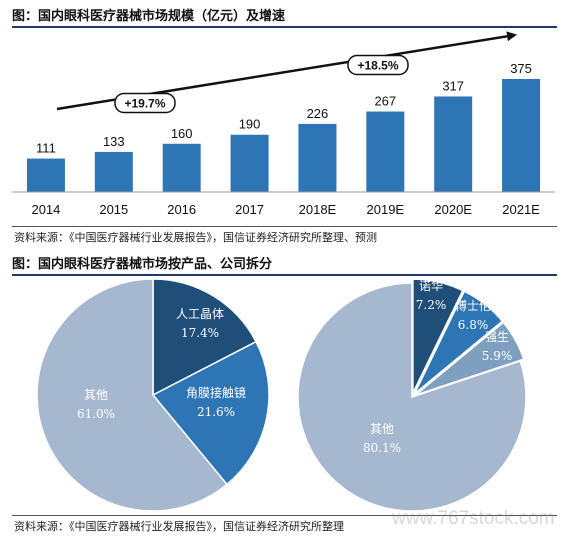 The width and height of the screenshot is (567, 542). What do you see at coordinates (385, 151) in the screenshot?
I see `bar-2019E` at bounding box center [385, 151].